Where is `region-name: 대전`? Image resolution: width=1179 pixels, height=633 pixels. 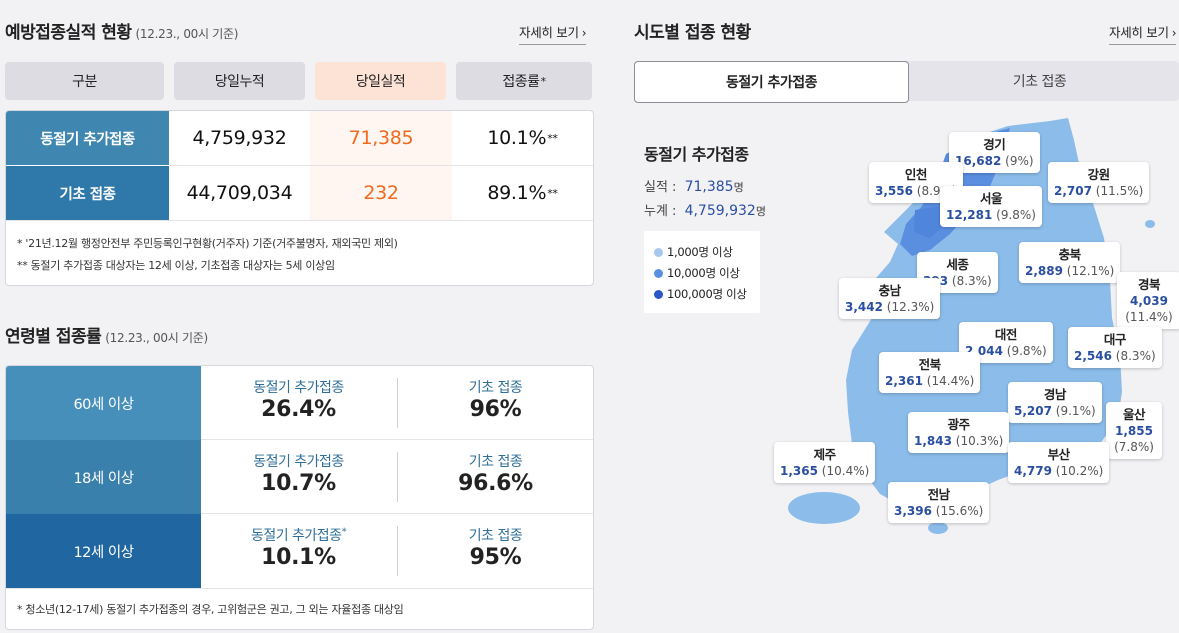 region-name: 대전 is located at coordinates (1006, 334).